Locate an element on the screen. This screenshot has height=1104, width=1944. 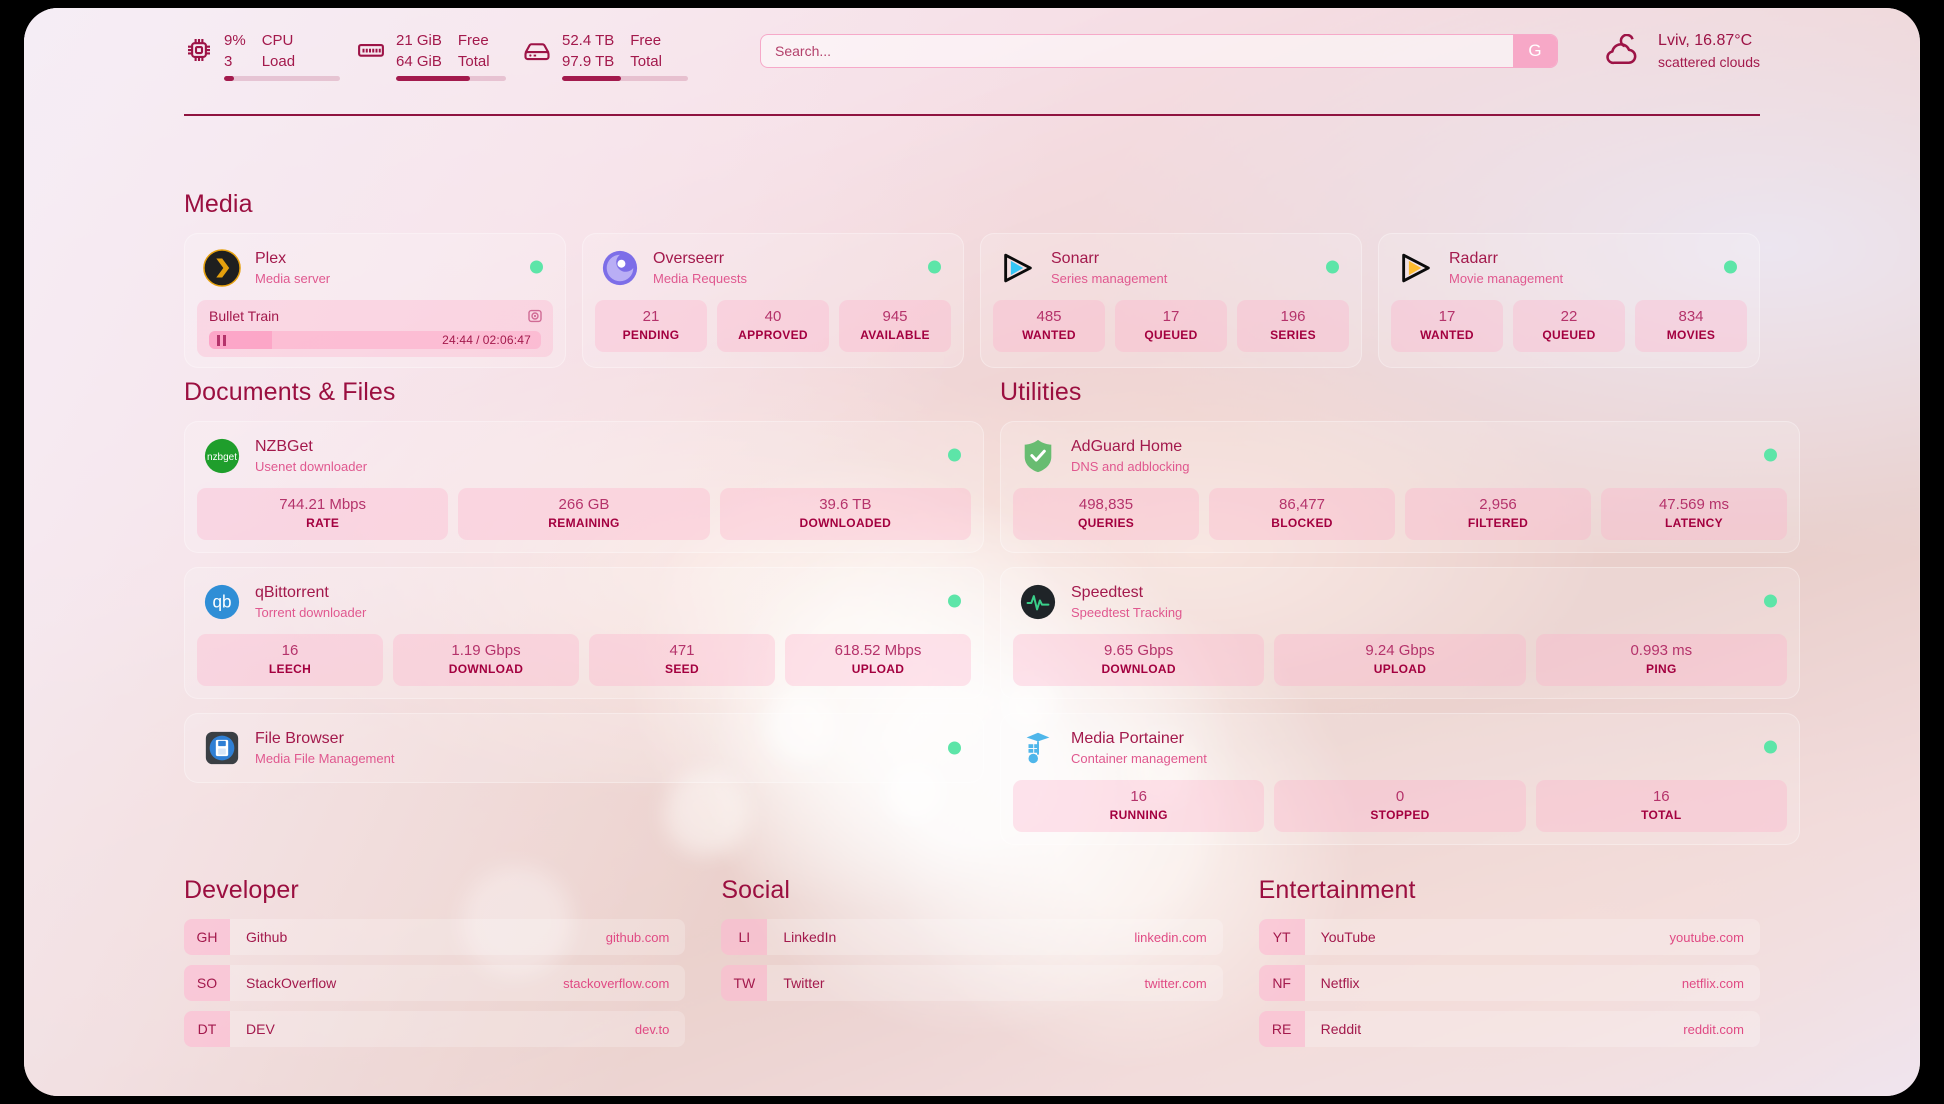
stat-value: 1.19 Gbps is located at coordinates (486, 650).